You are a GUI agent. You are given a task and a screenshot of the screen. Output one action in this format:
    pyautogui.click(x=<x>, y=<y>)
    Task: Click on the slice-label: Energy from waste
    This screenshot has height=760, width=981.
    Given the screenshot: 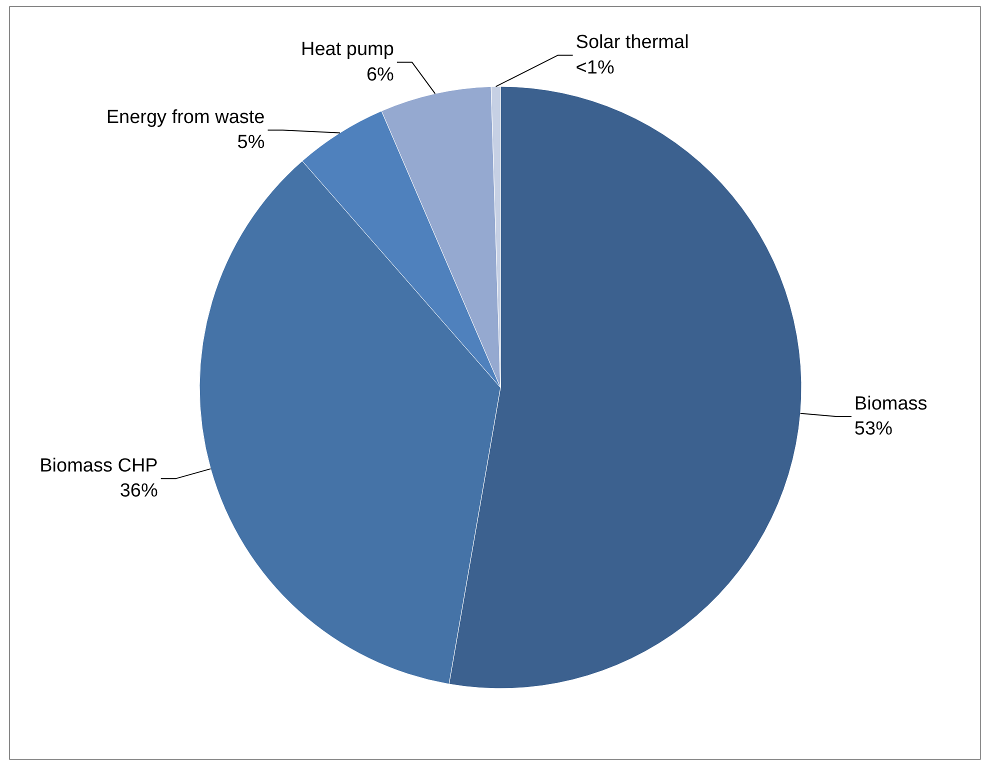 What is the action you would take?
    pyautogui.click(x=185, y=117)
    